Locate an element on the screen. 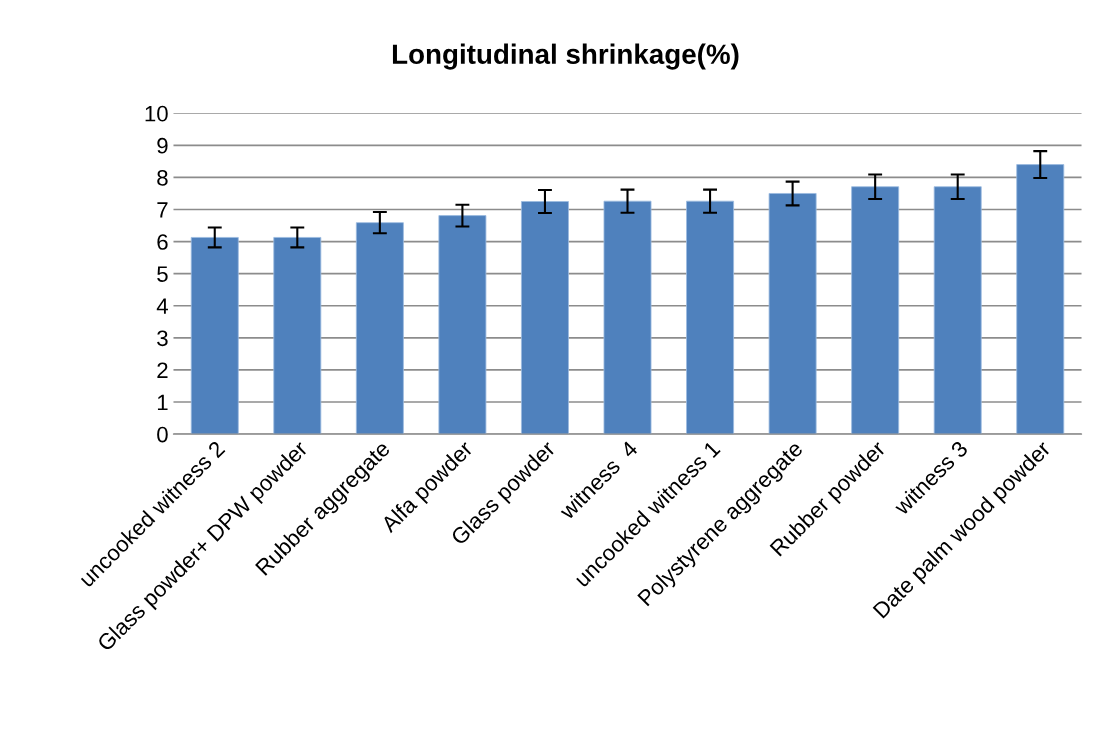  y-tick-label: 10 is located at coordinates (156, 113).